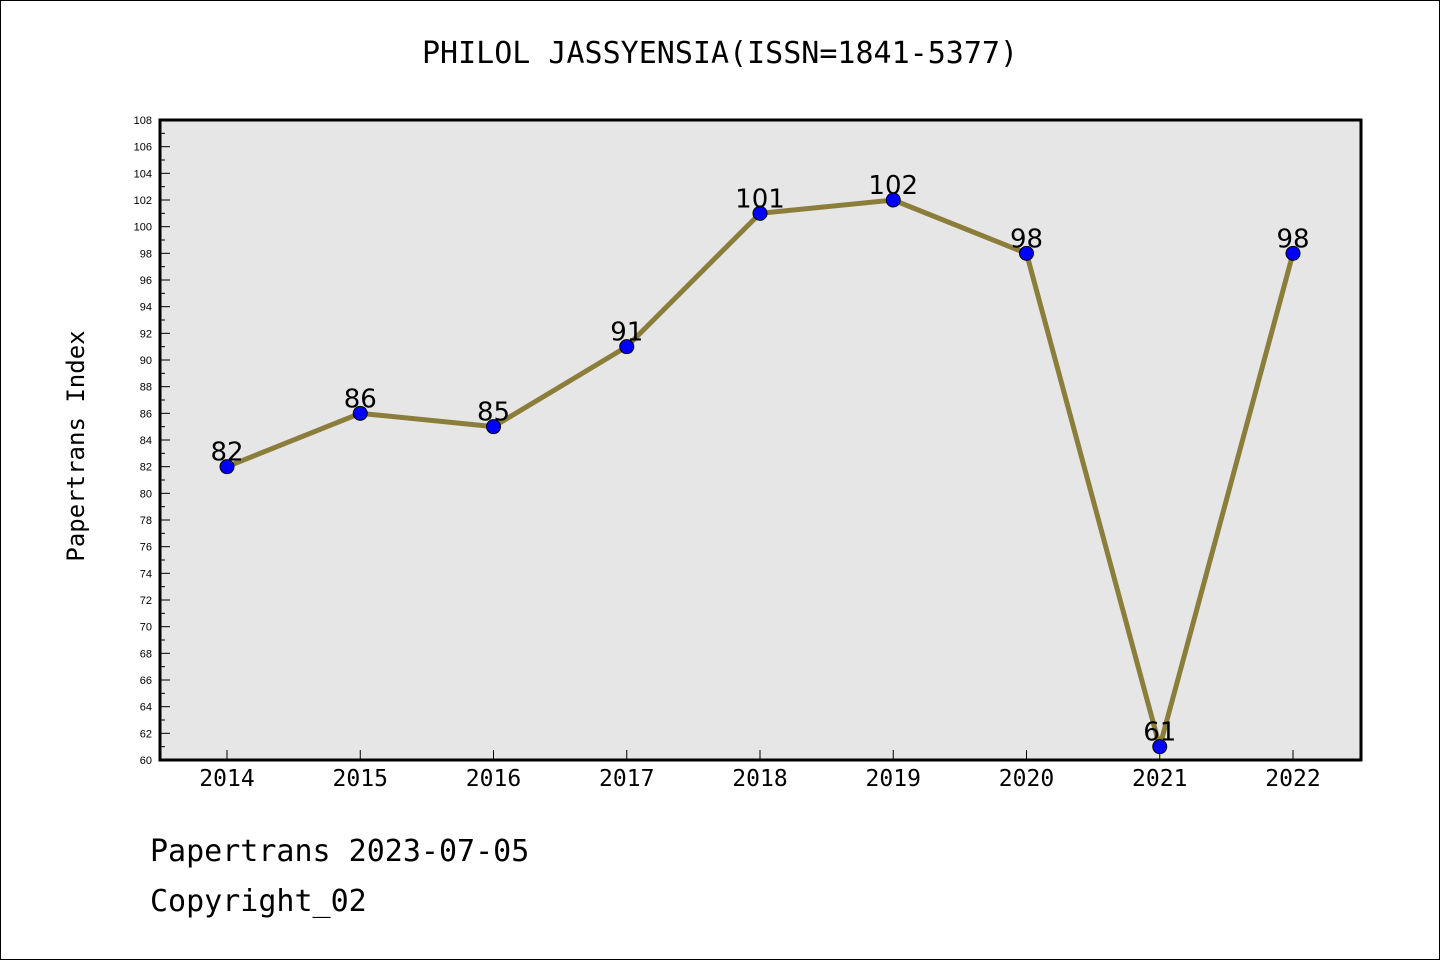 The width and height of the screenshot is (1440, 960). What do you see at coordinates (146, 708) in the screenshot?
I see `y-tick-label: 64` at bounding box center [146, 708].